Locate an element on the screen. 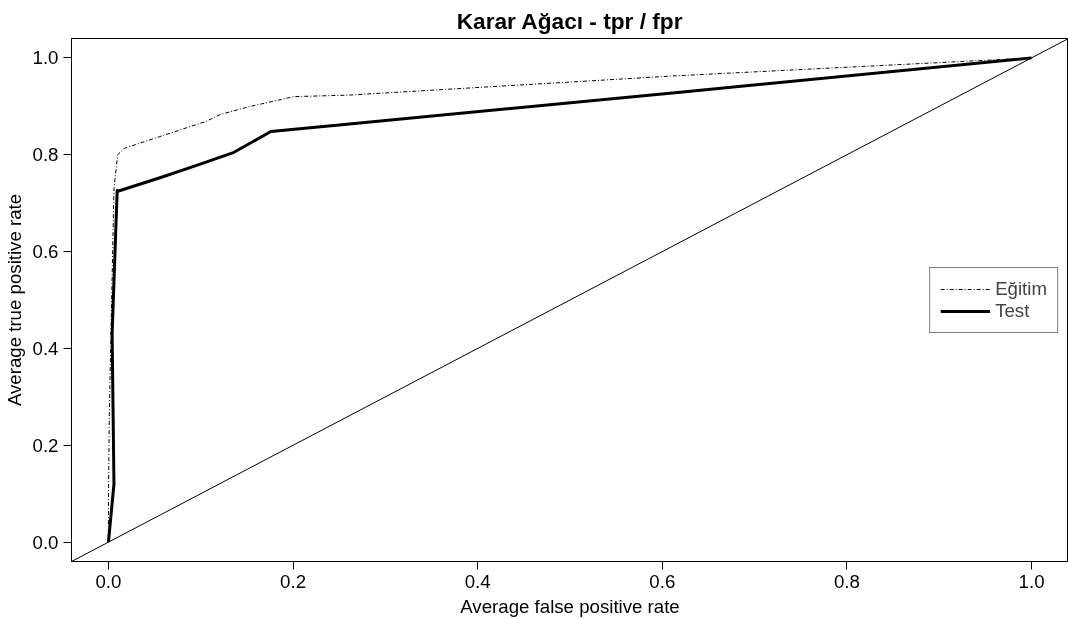 The height and width of the screenshot is (619, 1068). y-tick-label: 0.2 is located at coordinates (45, 445).